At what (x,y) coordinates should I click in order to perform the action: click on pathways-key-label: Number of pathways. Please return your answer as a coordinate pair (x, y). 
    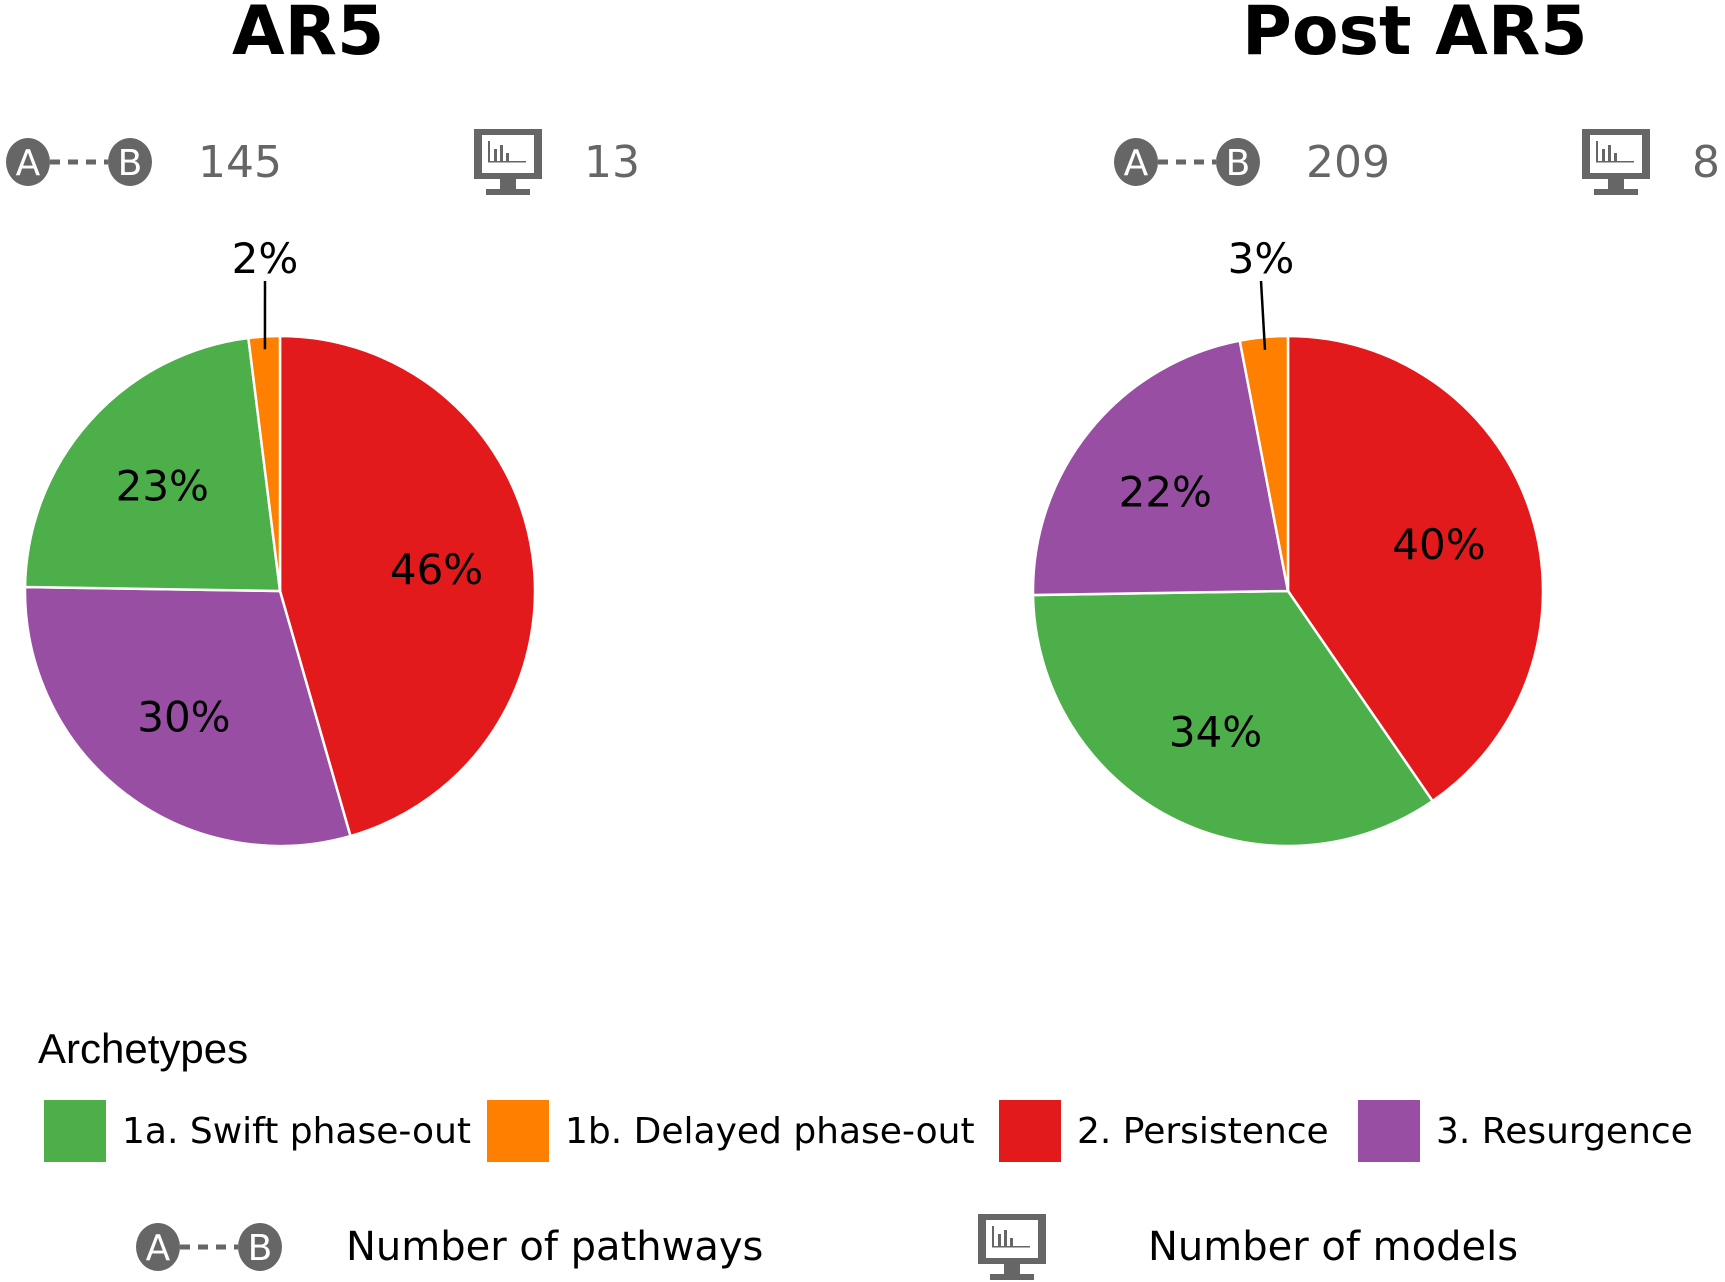
    Looking at the image, I should click on (554, 1247).